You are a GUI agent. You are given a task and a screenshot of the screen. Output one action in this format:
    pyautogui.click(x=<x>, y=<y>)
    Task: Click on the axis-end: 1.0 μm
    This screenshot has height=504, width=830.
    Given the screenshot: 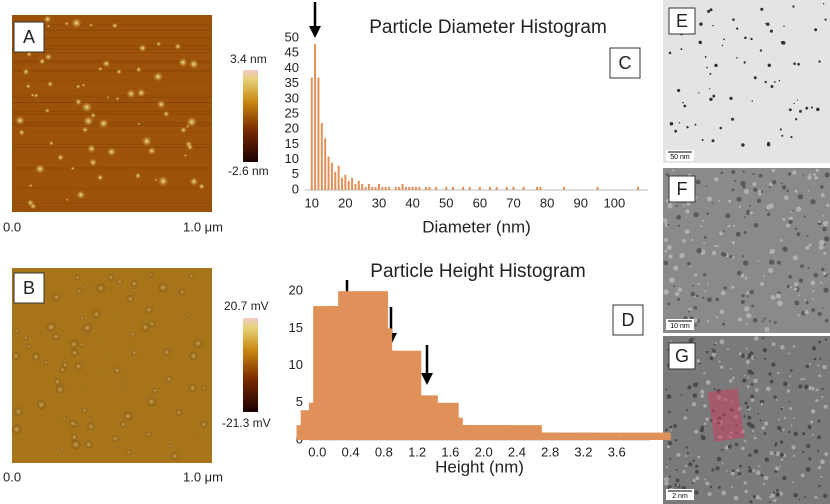 What is the action you would take?
    pyautogui.click(x=203, y=226)
    